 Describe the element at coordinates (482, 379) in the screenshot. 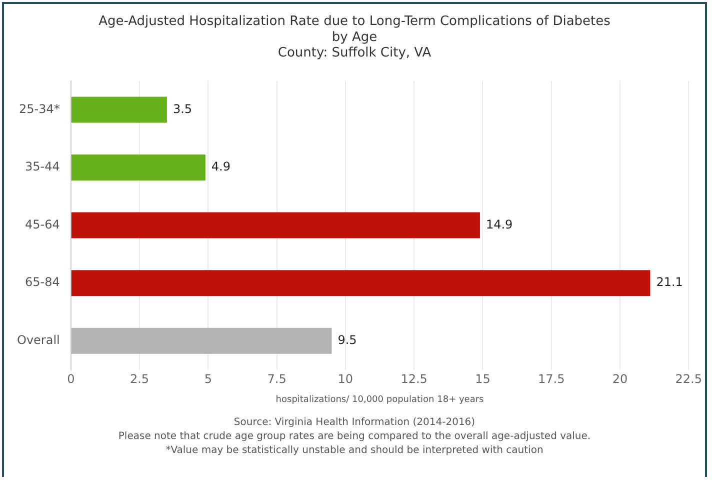

I see `x-tick-label: 15` at that location.